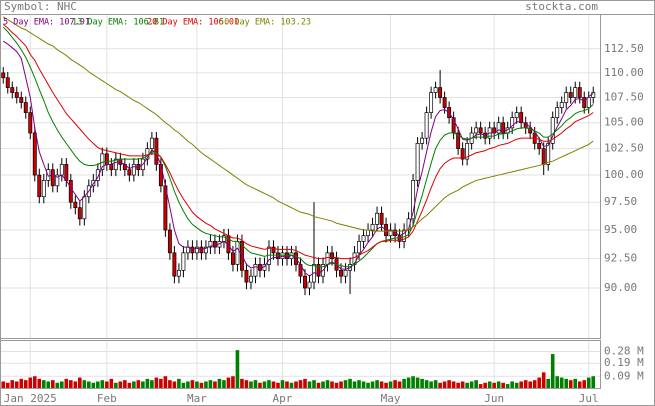  I want to click on y-tick-label: 110.00, so click(624, 72).